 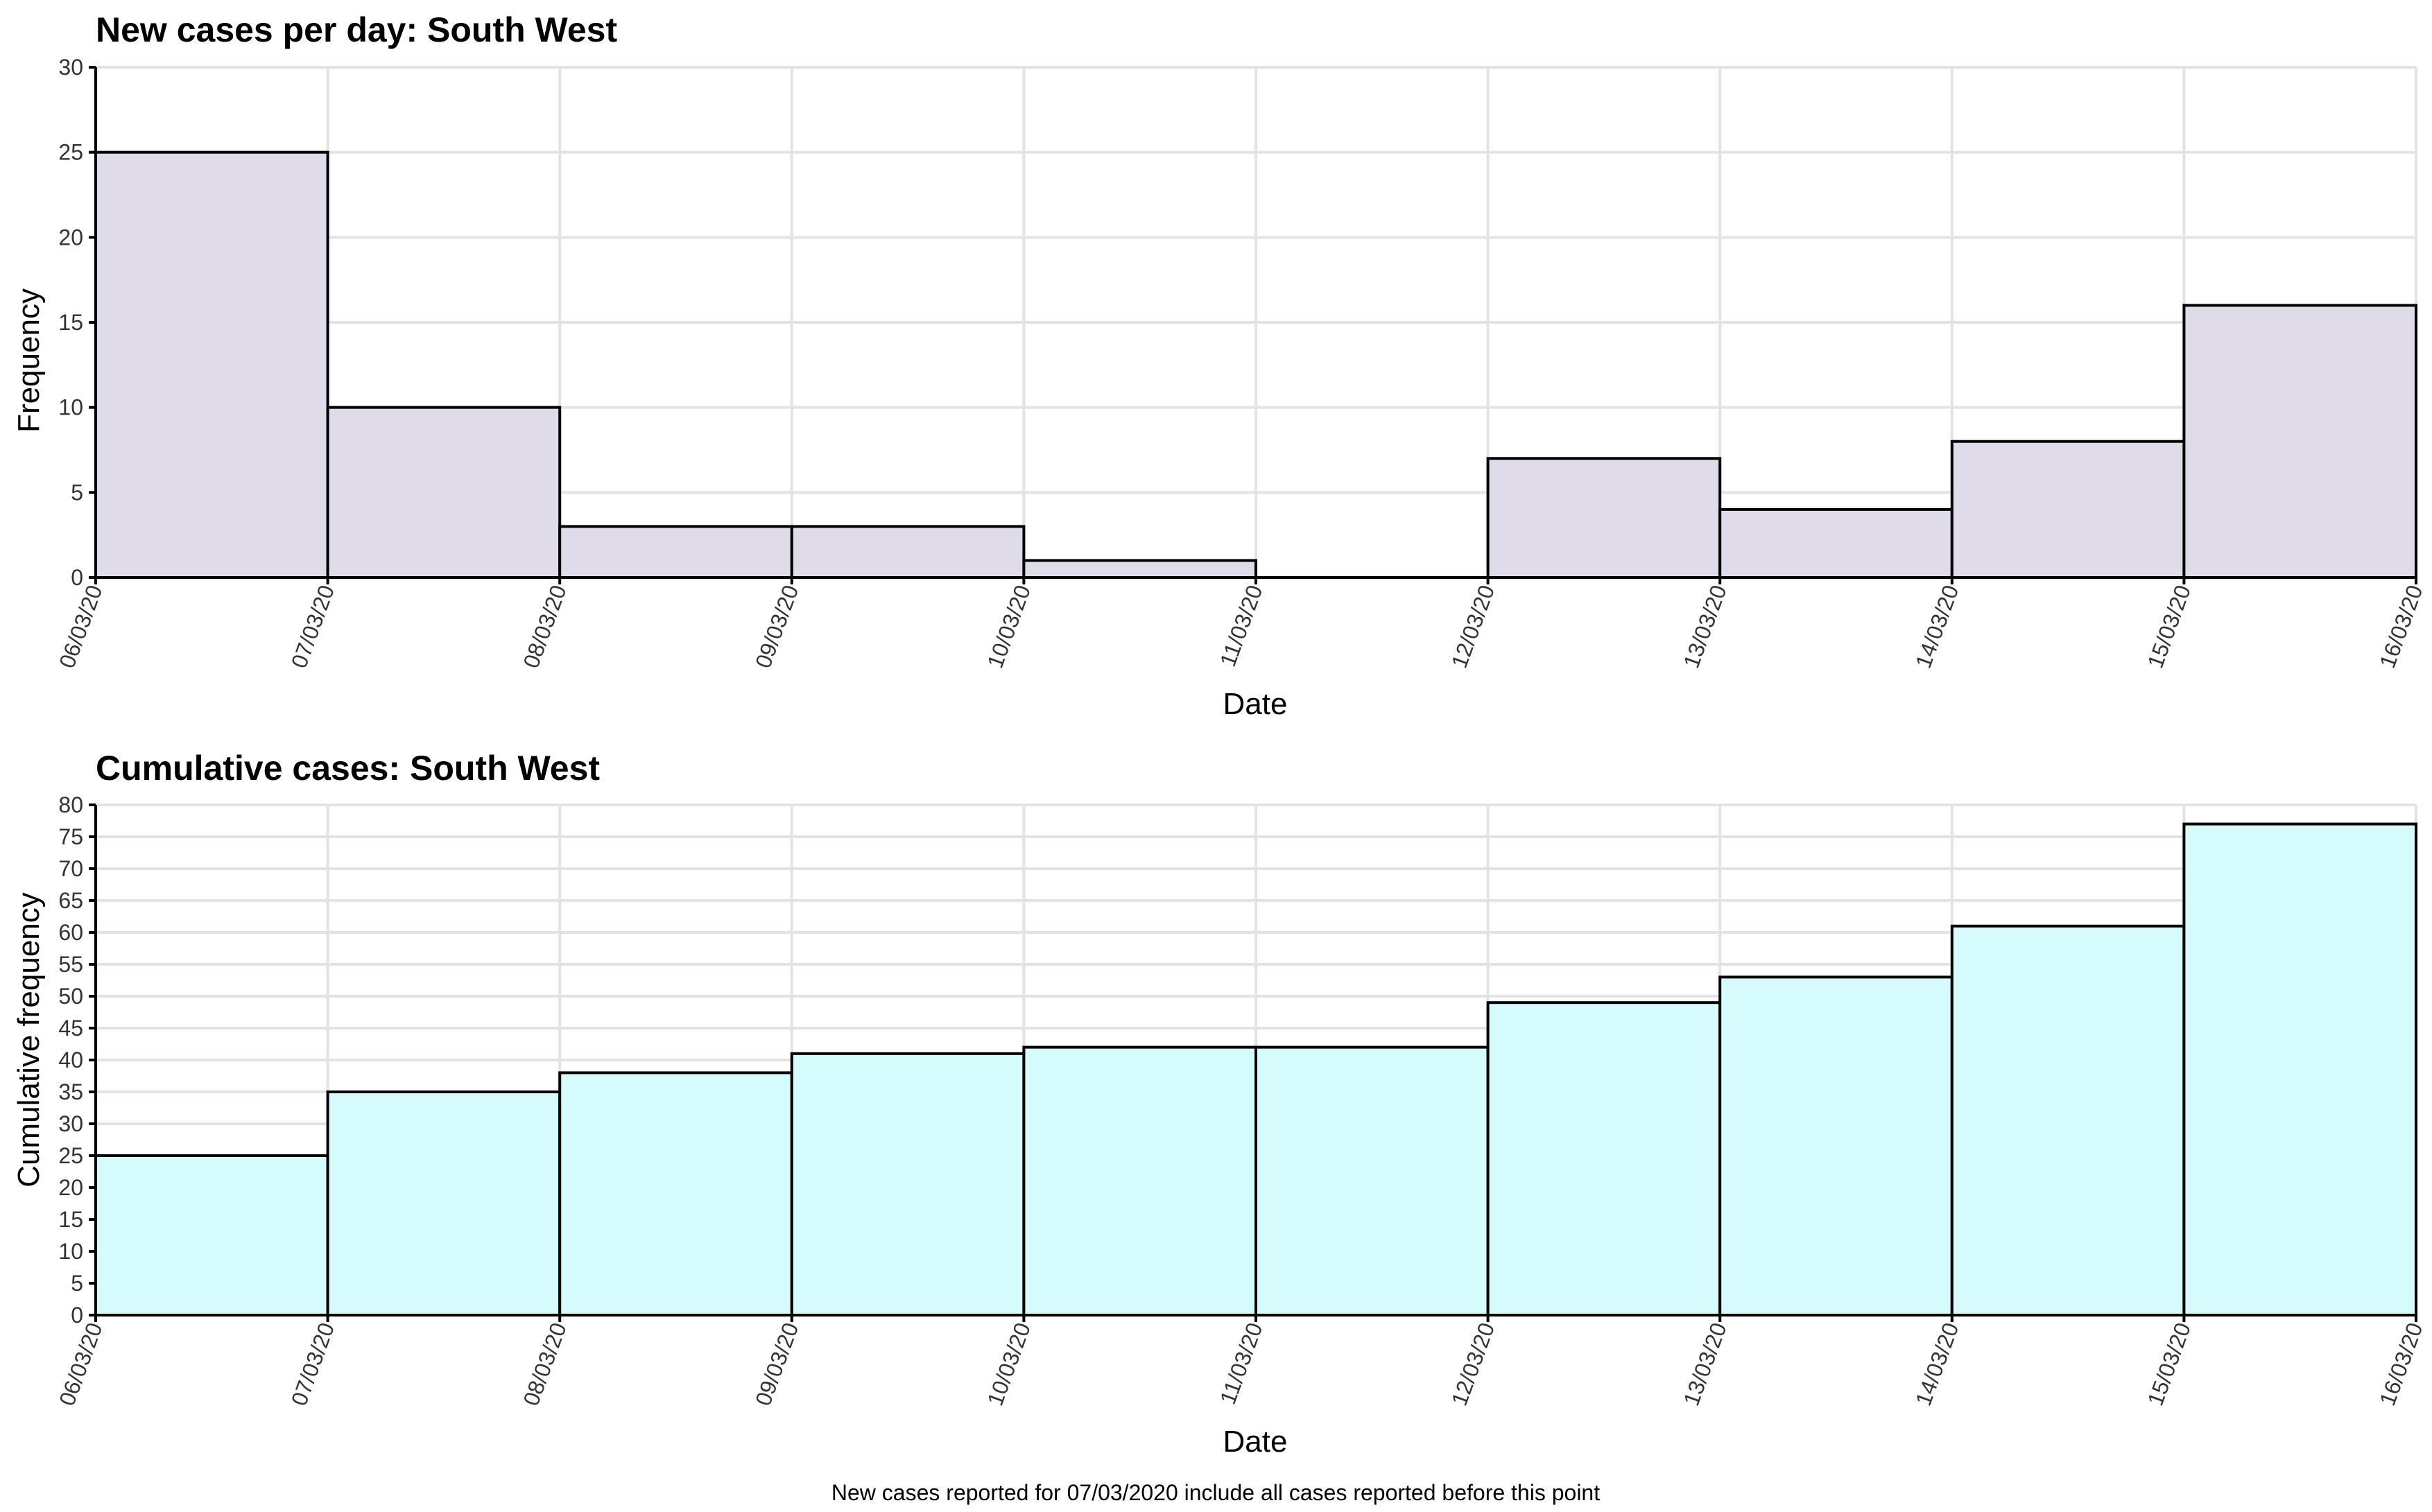 What do you see at coordinates (348, 768) in the screenshot?
I see `chart-title: Cumulative cases: South West` at bounding box center [348, 768].